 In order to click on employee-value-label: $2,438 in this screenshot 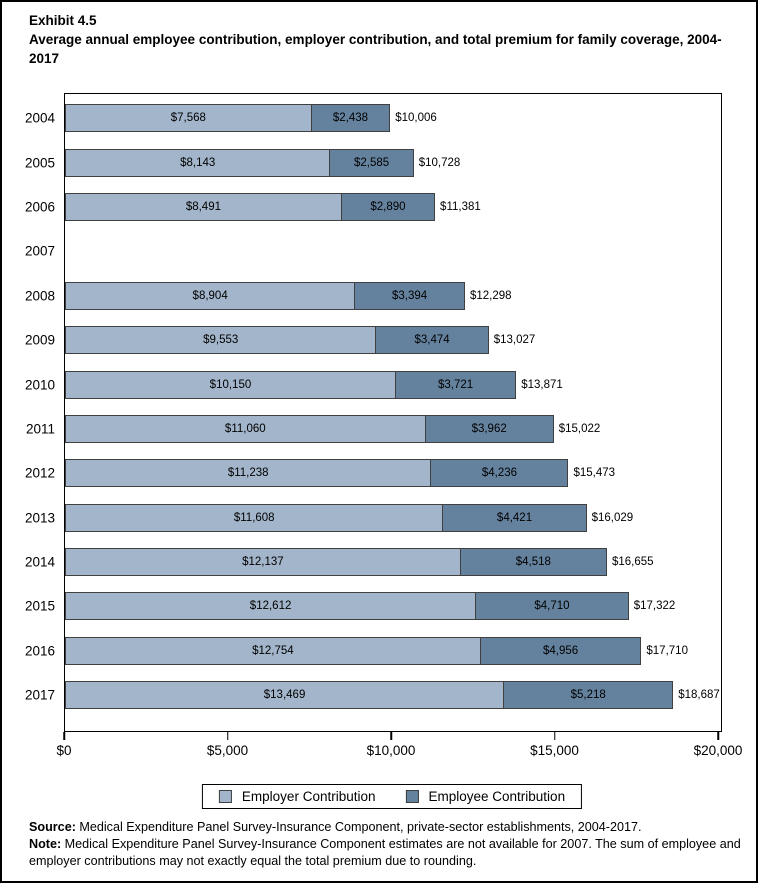, I will do `click(350, 118)`.